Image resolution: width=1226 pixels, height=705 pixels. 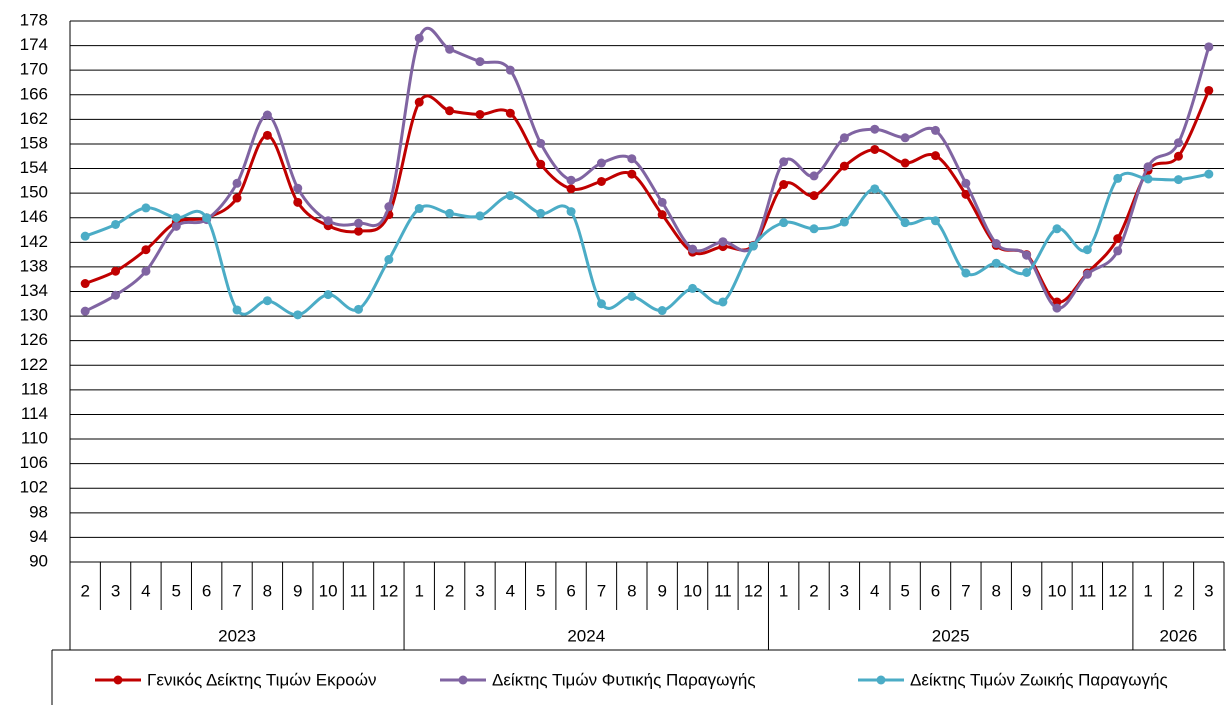 I want to click on y-tick-label: 102, so click(x=34, y=487).